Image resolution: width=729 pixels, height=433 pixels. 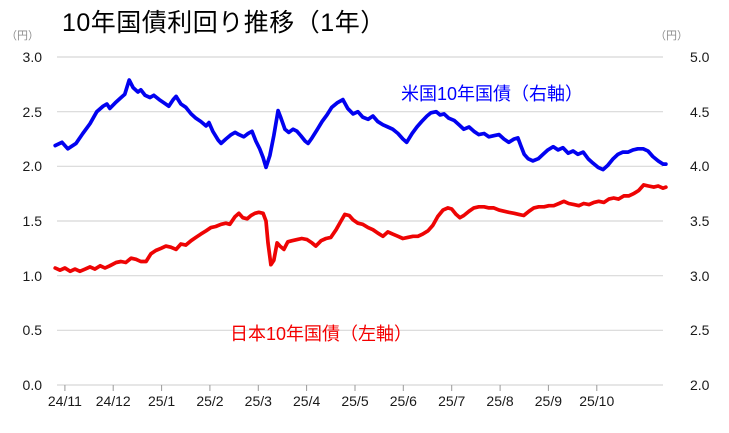 What do you see at coordinates (548, 401) in the screenshot?
I see `x-axis-tick-label: 25/9` at bounding box center [548, 401].